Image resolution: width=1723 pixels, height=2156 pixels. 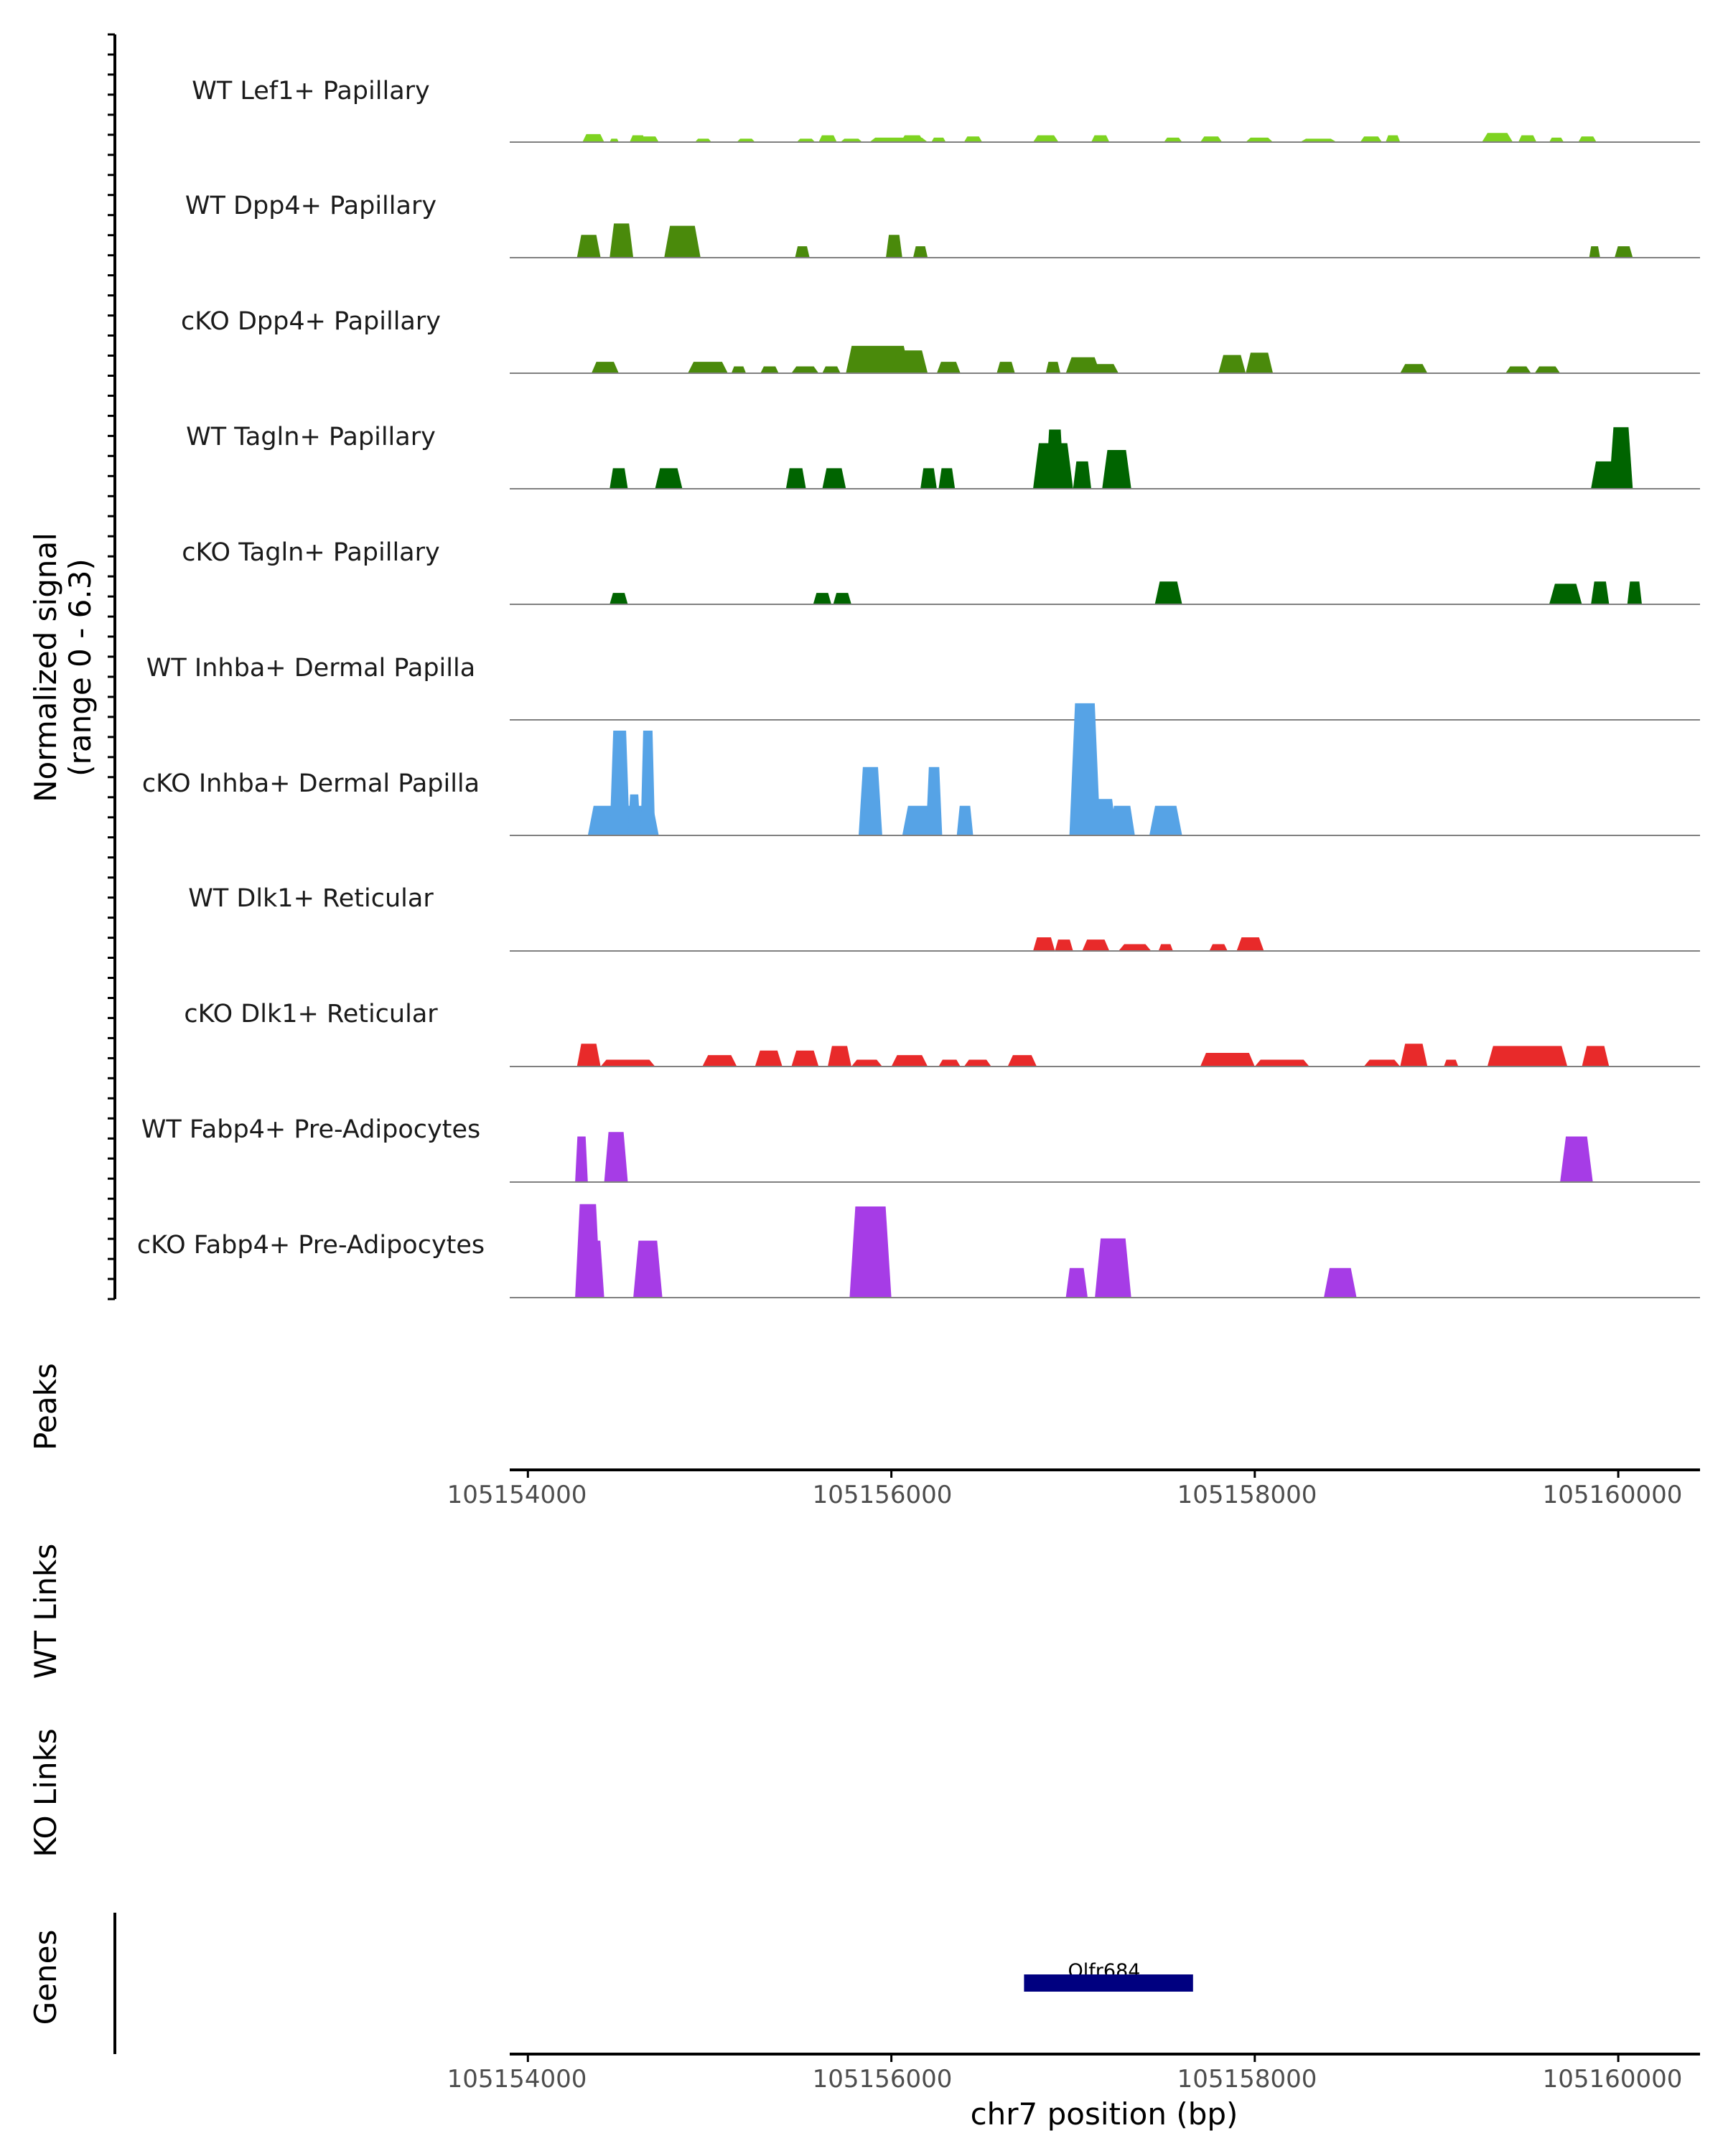 I want to click on x-axis-title: chr7 position (bp), so click(x=1104, y=2114).